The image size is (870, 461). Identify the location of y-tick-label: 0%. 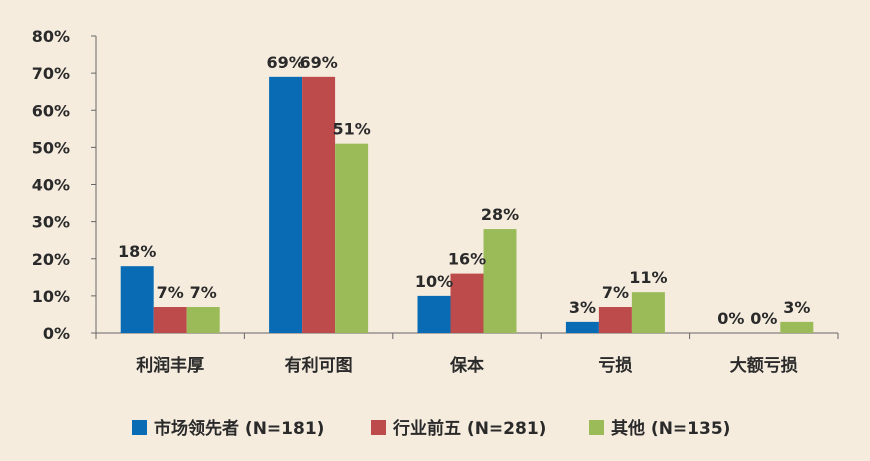
(56, 333).